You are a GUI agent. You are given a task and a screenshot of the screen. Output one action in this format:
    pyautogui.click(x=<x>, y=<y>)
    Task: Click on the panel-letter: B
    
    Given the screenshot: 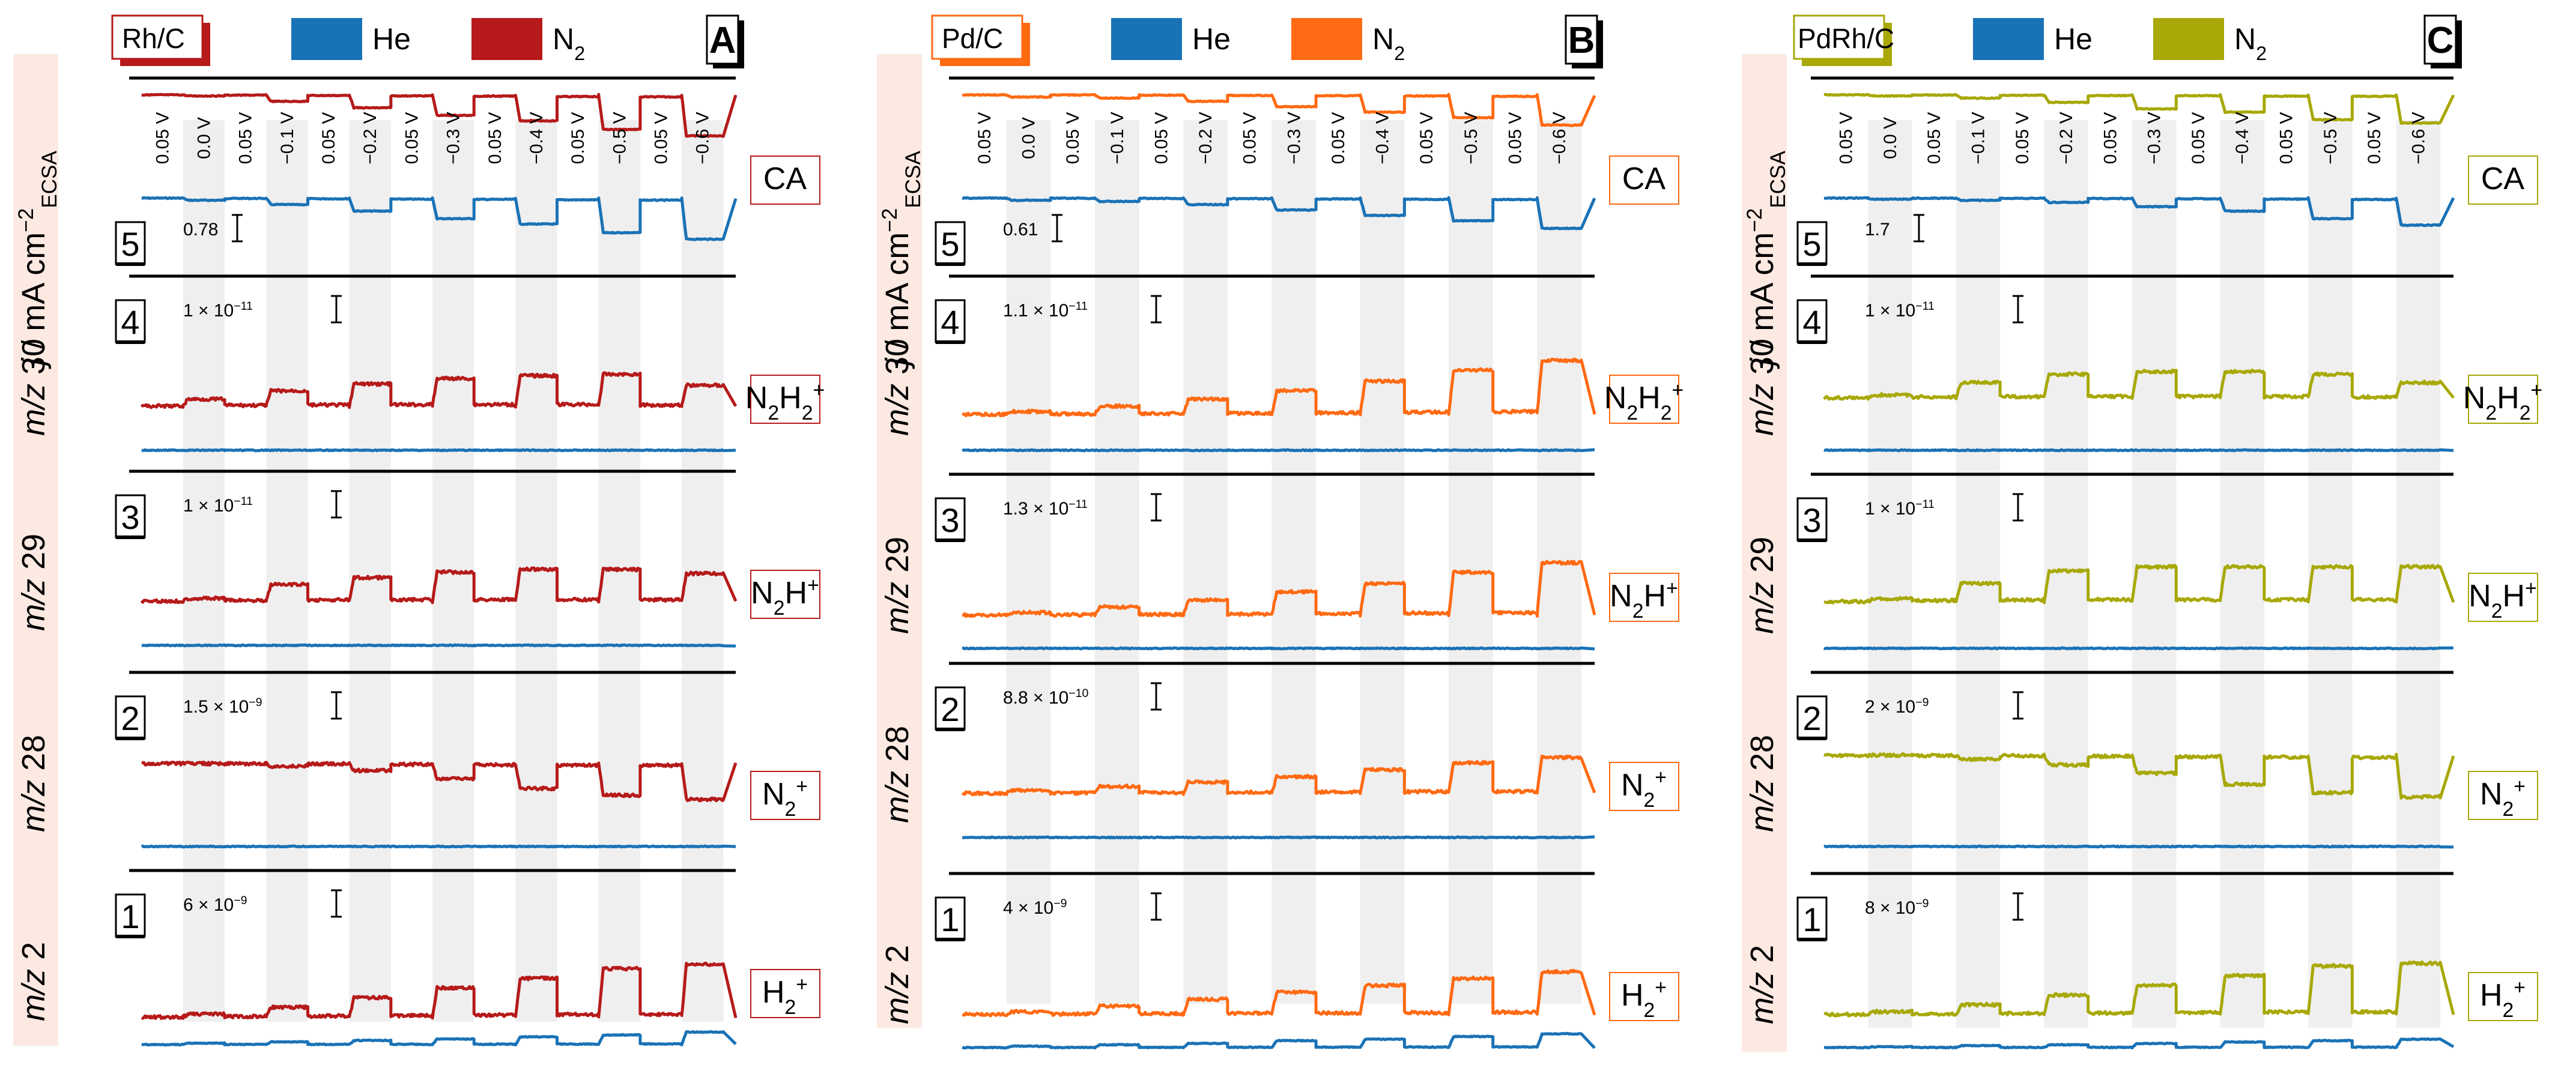 What is the action you would take?
    pyautogui.click(x=1584, y=41)
    